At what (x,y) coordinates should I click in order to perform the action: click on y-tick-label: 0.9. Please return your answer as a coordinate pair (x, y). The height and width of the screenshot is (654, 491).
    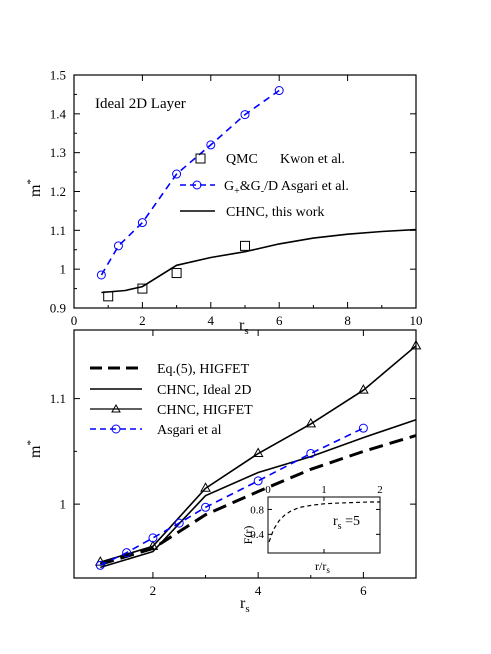
    Looking at the image, I should click on (58, 308).